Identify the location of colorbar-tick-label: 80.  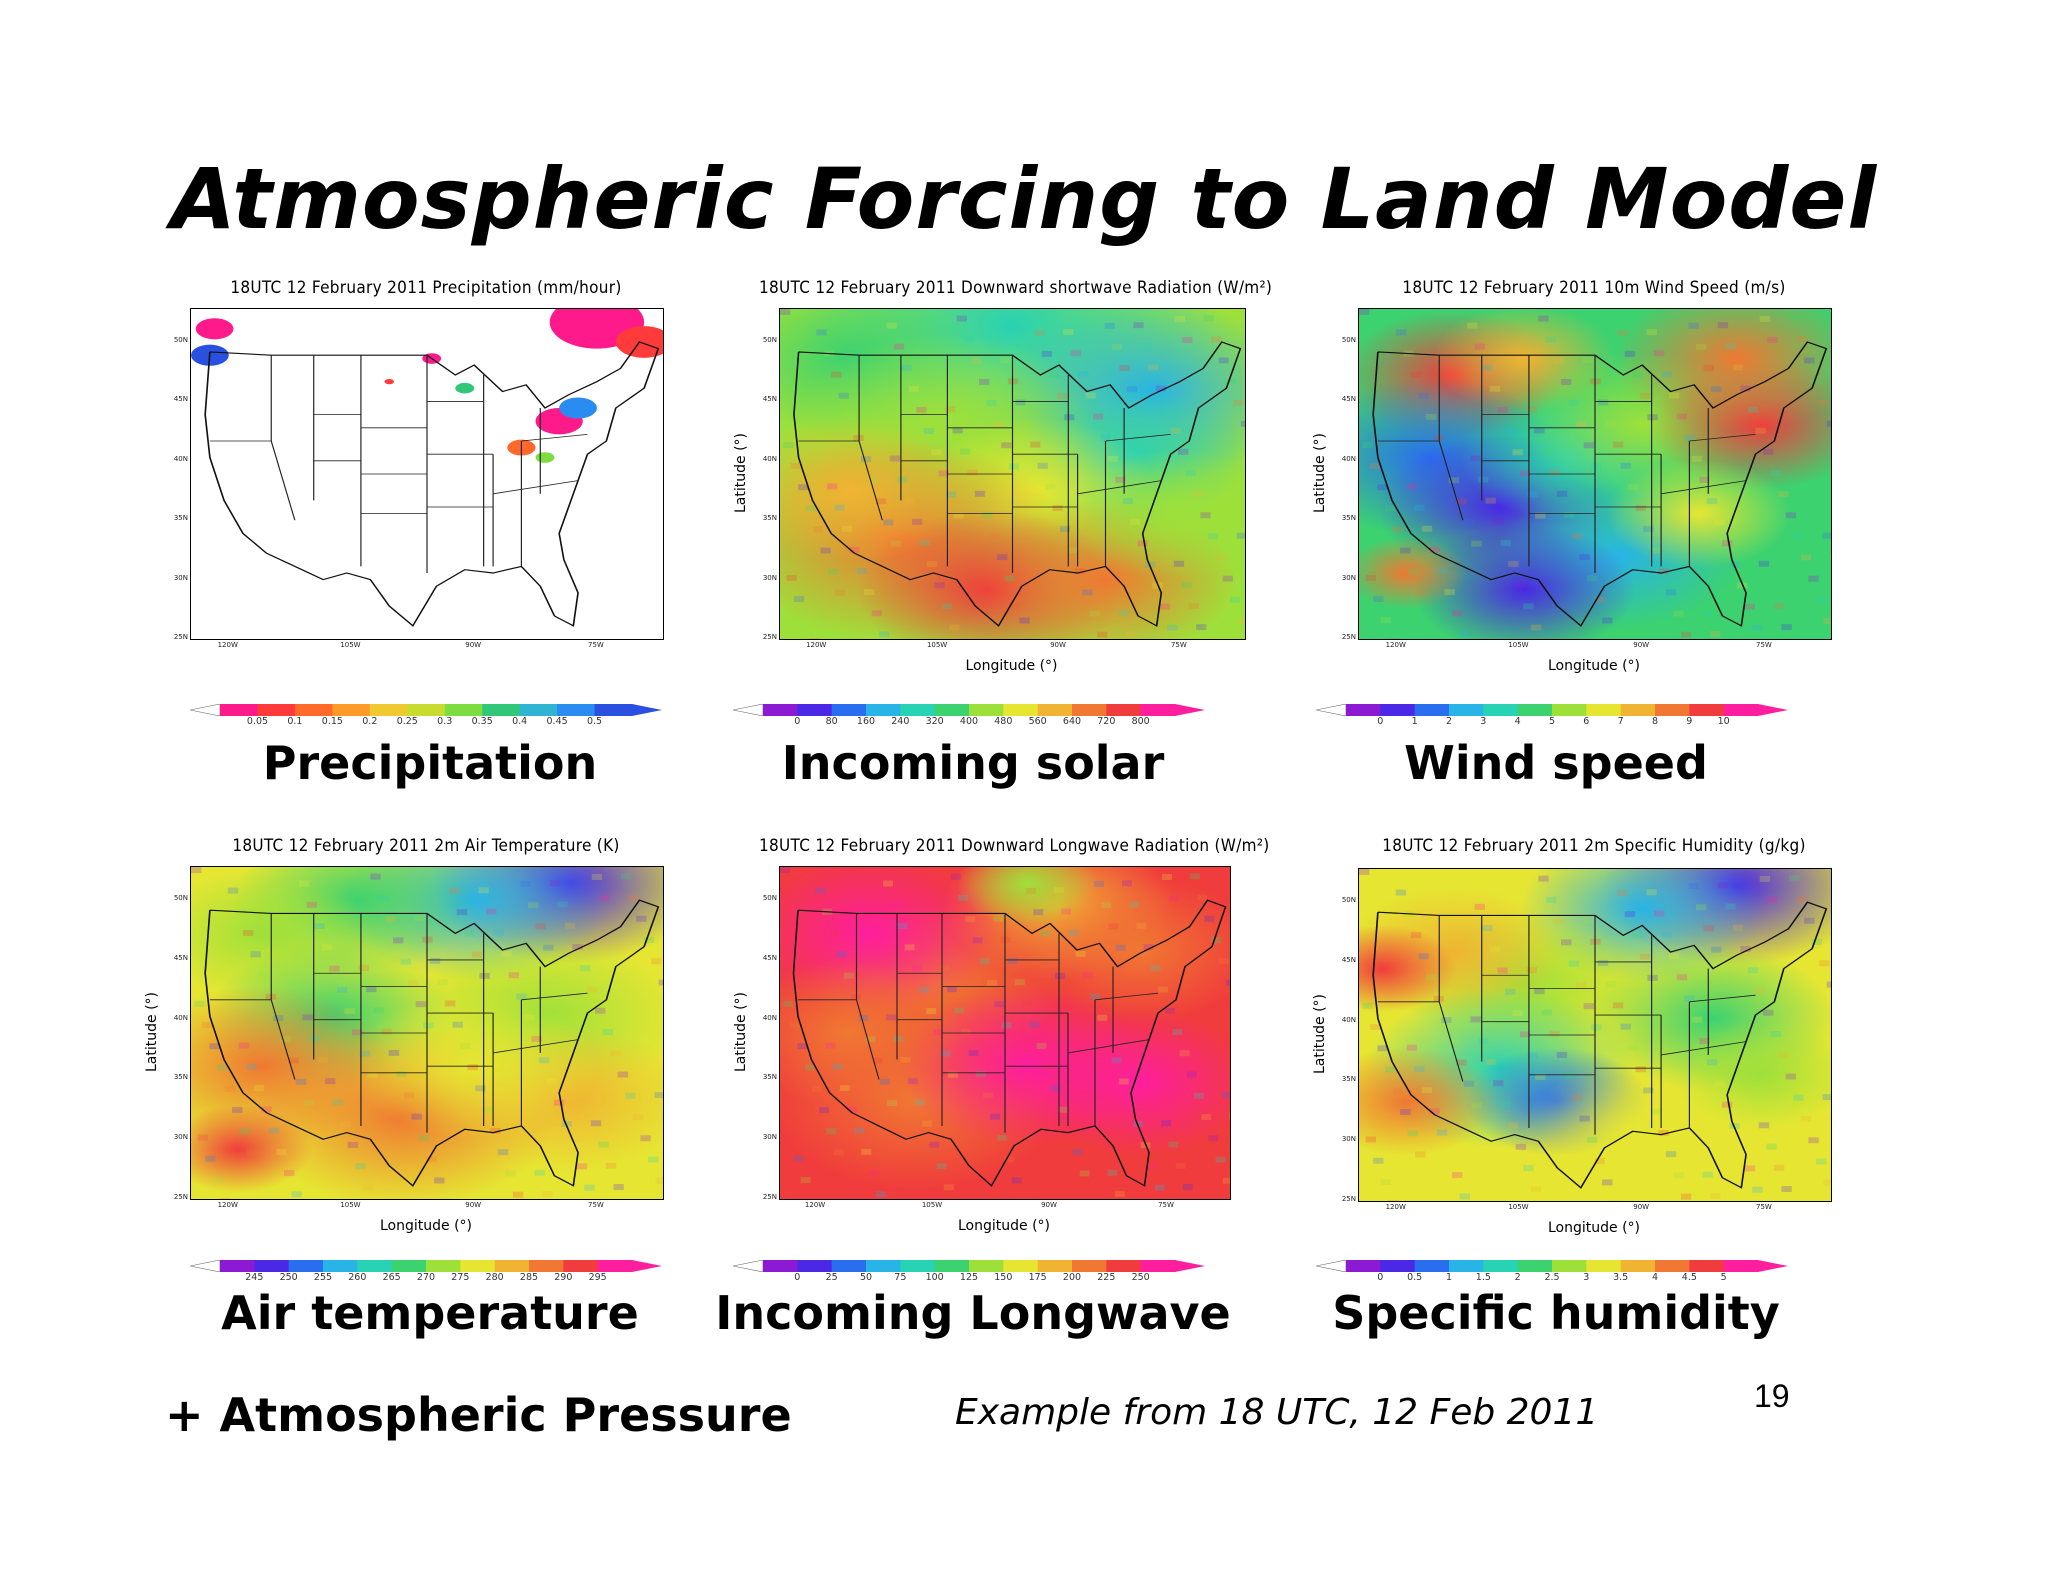
(831, 721).